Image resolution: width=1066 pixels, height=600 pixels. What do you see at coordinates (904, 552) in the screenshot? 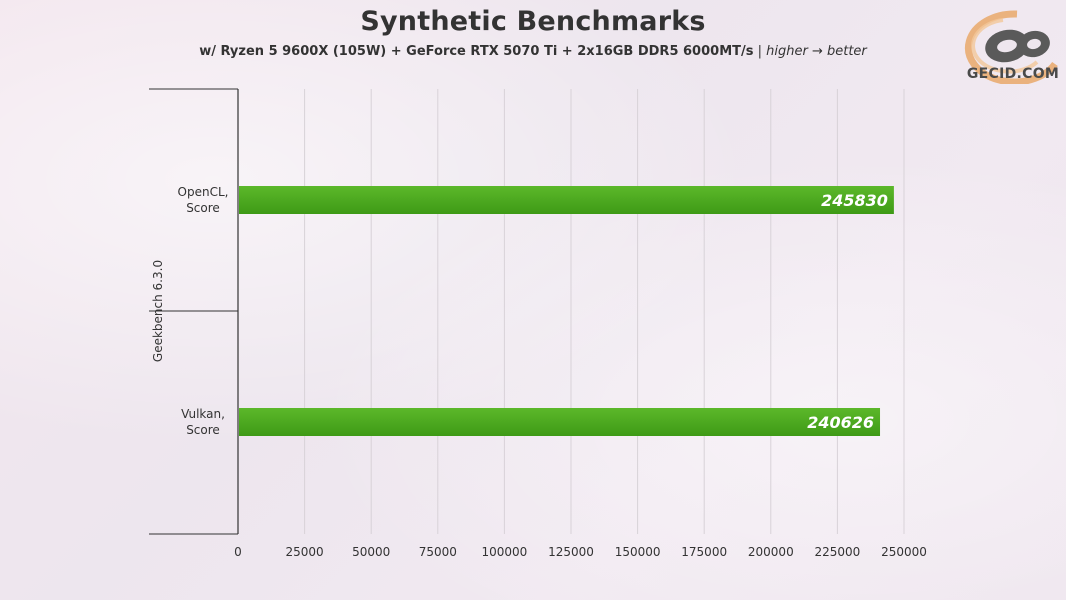
I see `x-tick-label: 250000` at bounding box center [904, 552].